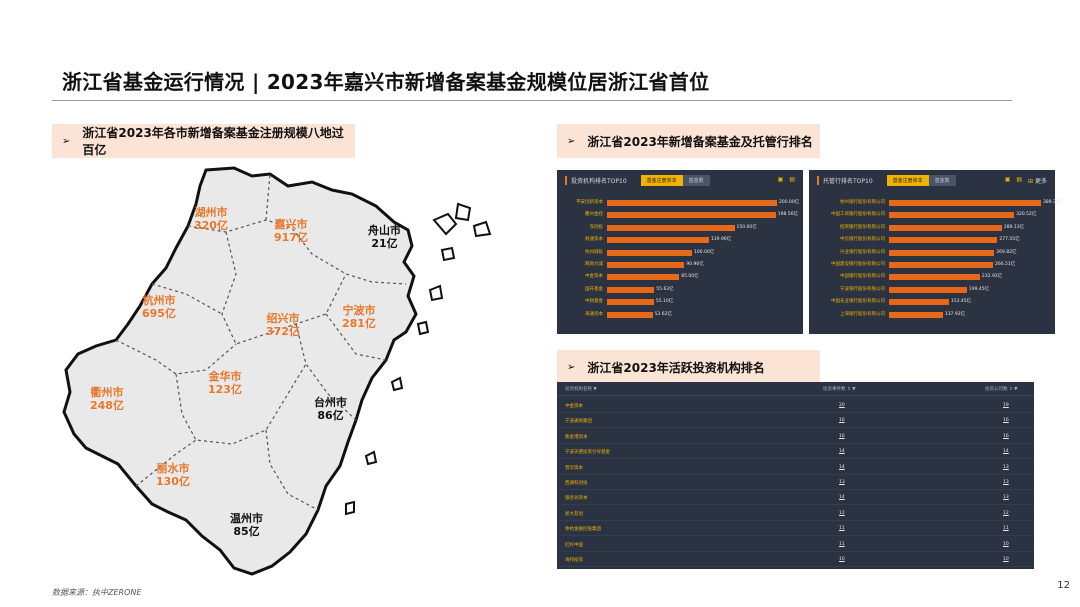 The image size is (1080, 607). I want to click on header-event-count: 投资事件数 ⇕ ▼, so click(839, 389).